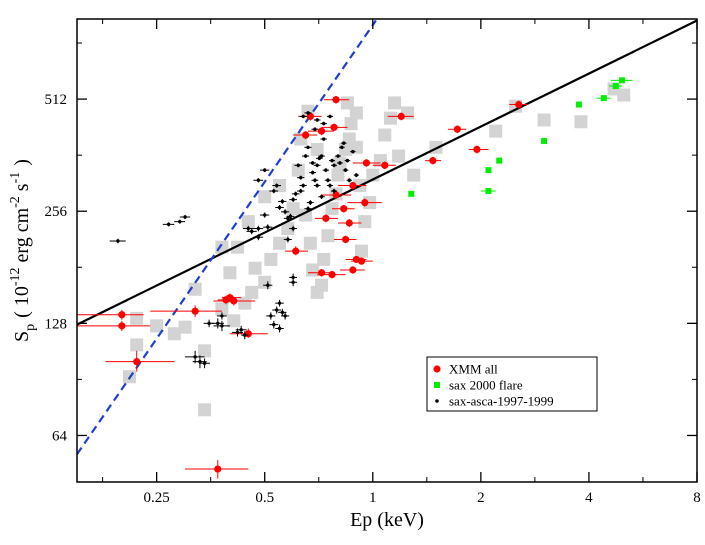 The image size is (705, 545). I want to click on y-label-close: ), so click(22, 162).